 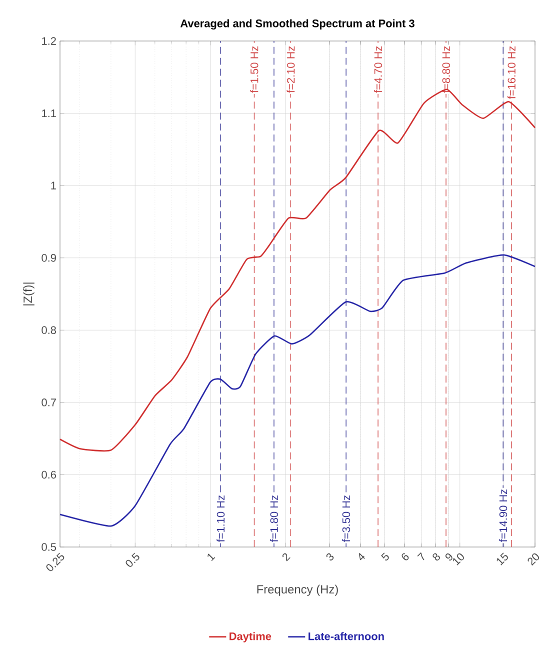 I want to click on chart-title: Averaged and Smoothed Spectrum at Point 3, so click(x=297, y=24).